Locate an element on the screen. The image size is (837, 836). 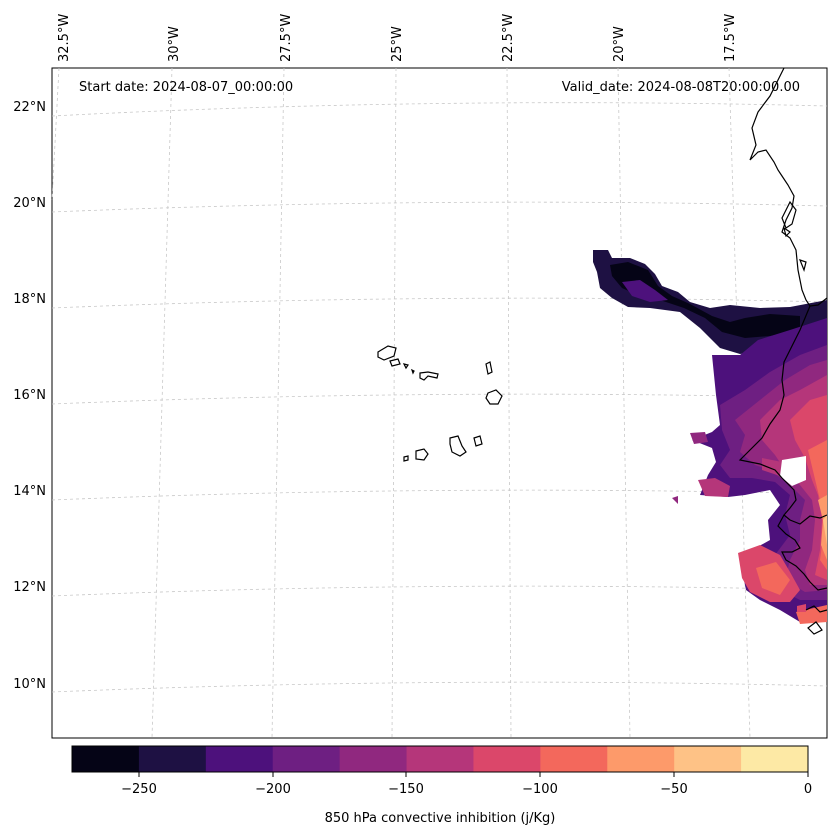
lon-label: 22.5°W is located at coordinates (508, 38).